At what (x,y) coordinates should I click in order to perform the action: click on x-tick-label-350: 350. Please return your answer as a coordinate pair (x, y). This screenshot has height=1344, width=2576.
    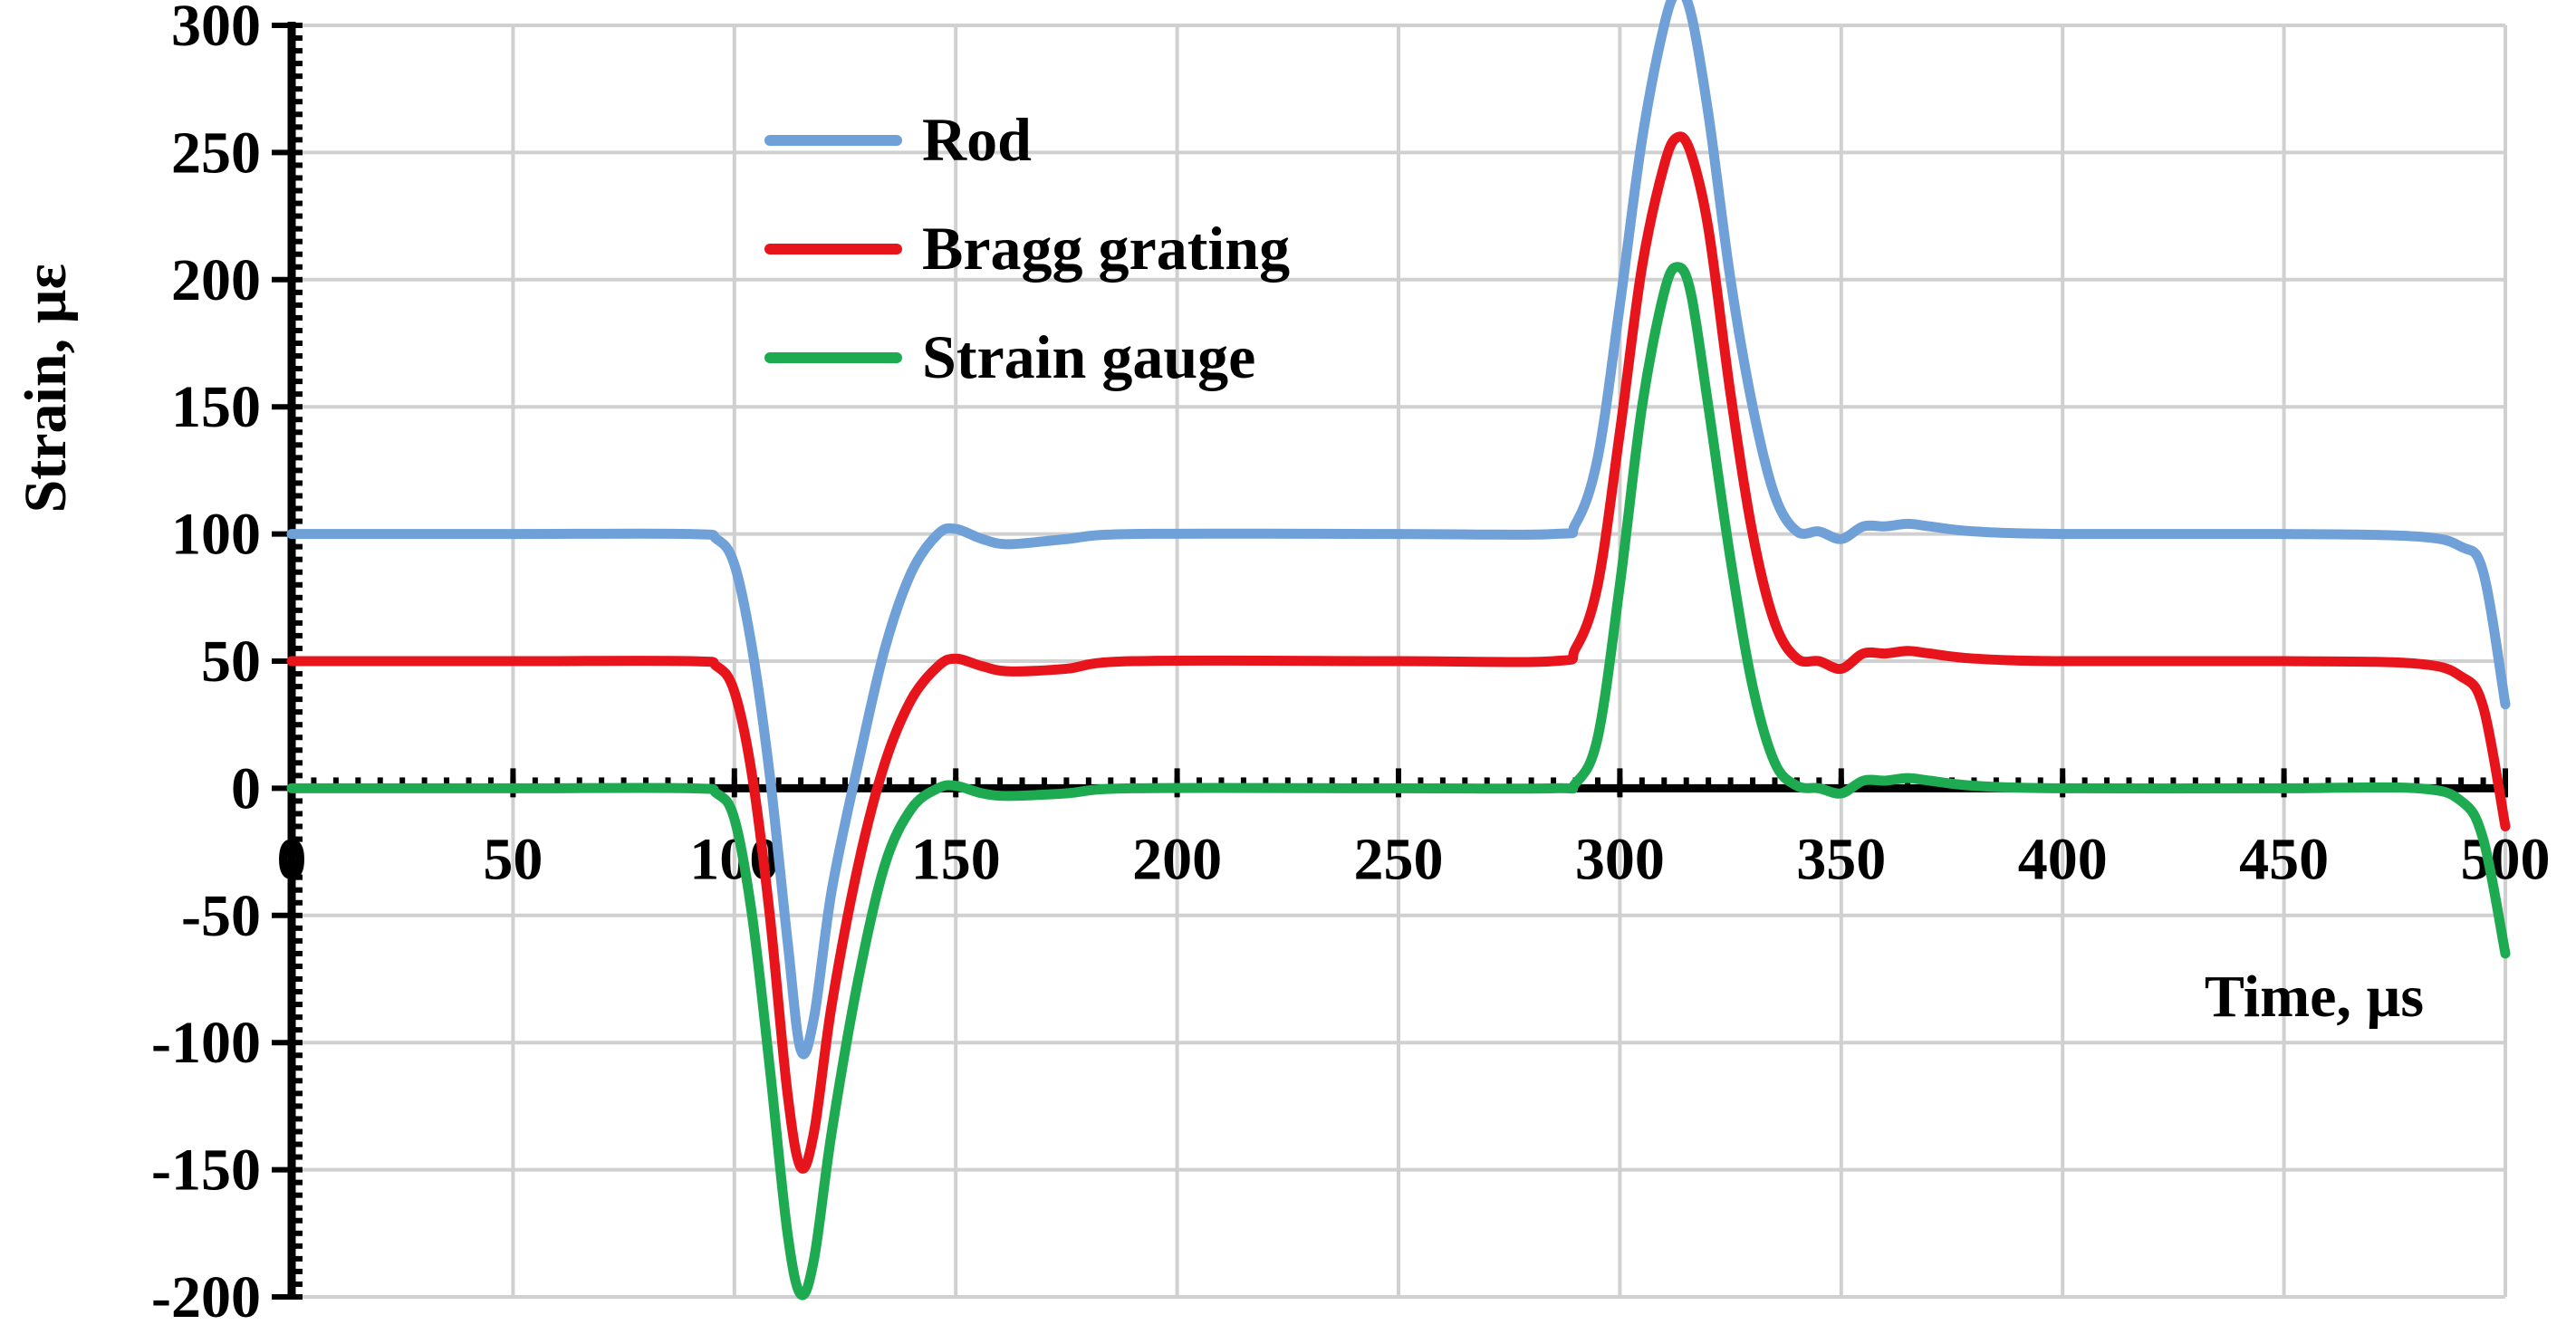
    Looking at the image, I should click on (1841, 859).